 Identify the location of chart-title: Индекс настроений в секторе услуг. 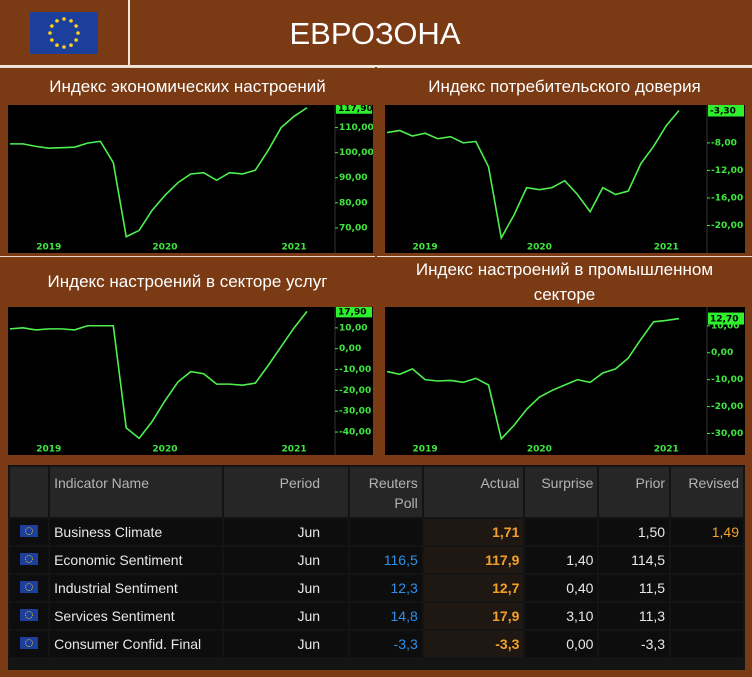
(187, 281).